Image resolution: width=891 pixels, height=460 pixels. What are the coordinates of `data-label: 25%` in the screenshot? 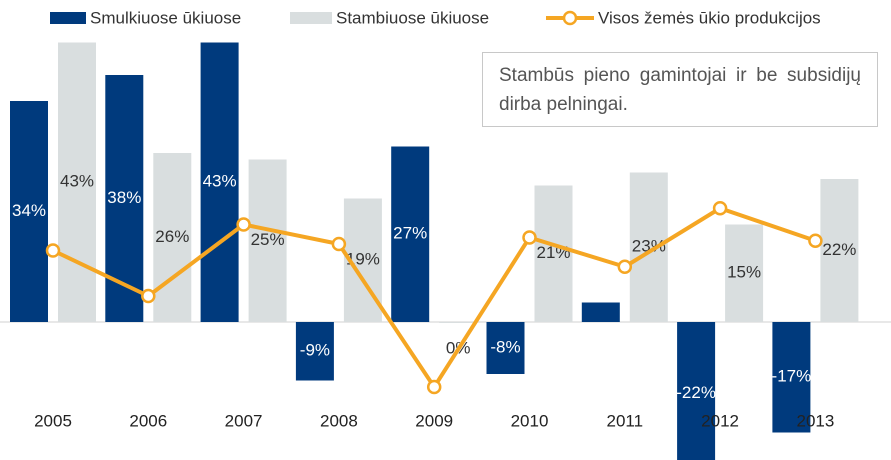 It's located at (268, 239).